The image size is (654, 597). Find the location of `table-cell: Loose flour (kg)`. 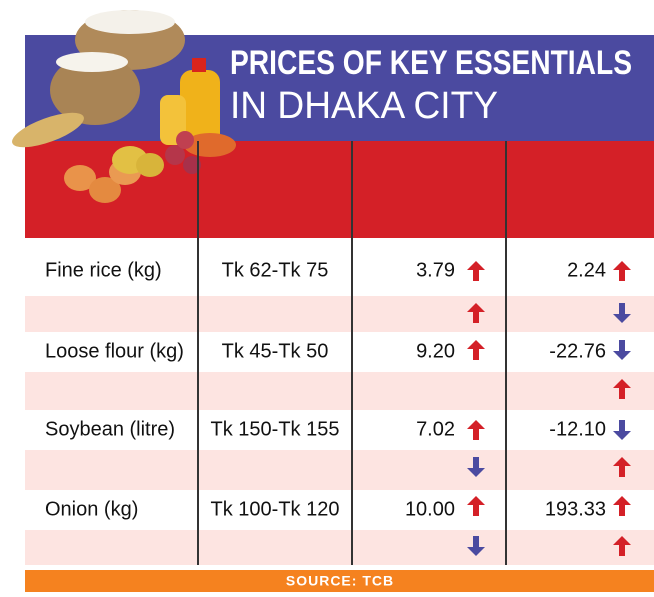

table-cell: Loose flour (kg) is located at coordinates (114, 351).